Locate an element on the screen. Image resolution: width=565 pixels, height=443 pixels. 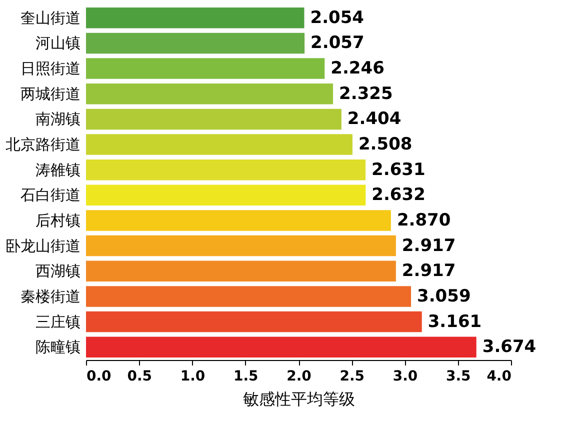
x-tick-label: 0.5 is located at coordinates (139, 376).